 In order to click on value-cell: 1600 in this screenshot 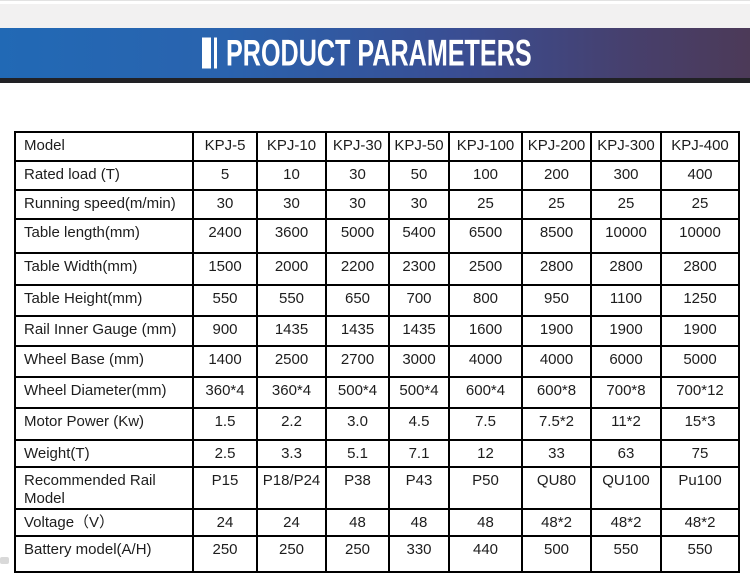, I will do `click(485, 331)`.